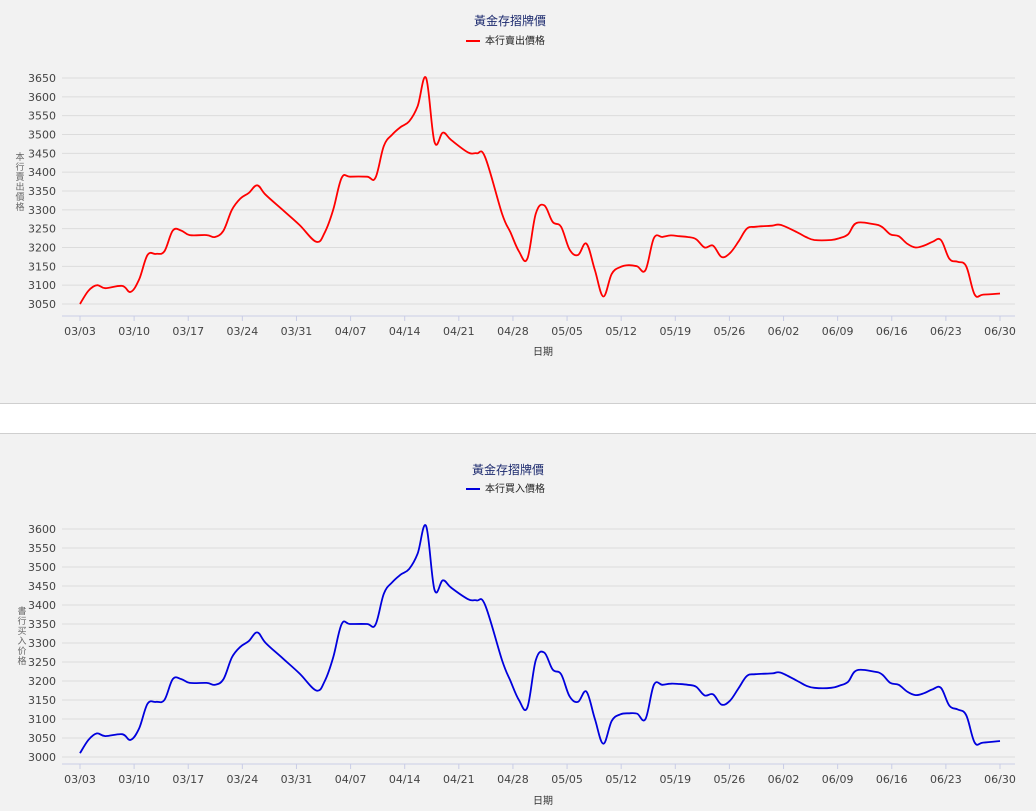  I want to click on y-axis-title-char: 入, so click(21, 641).